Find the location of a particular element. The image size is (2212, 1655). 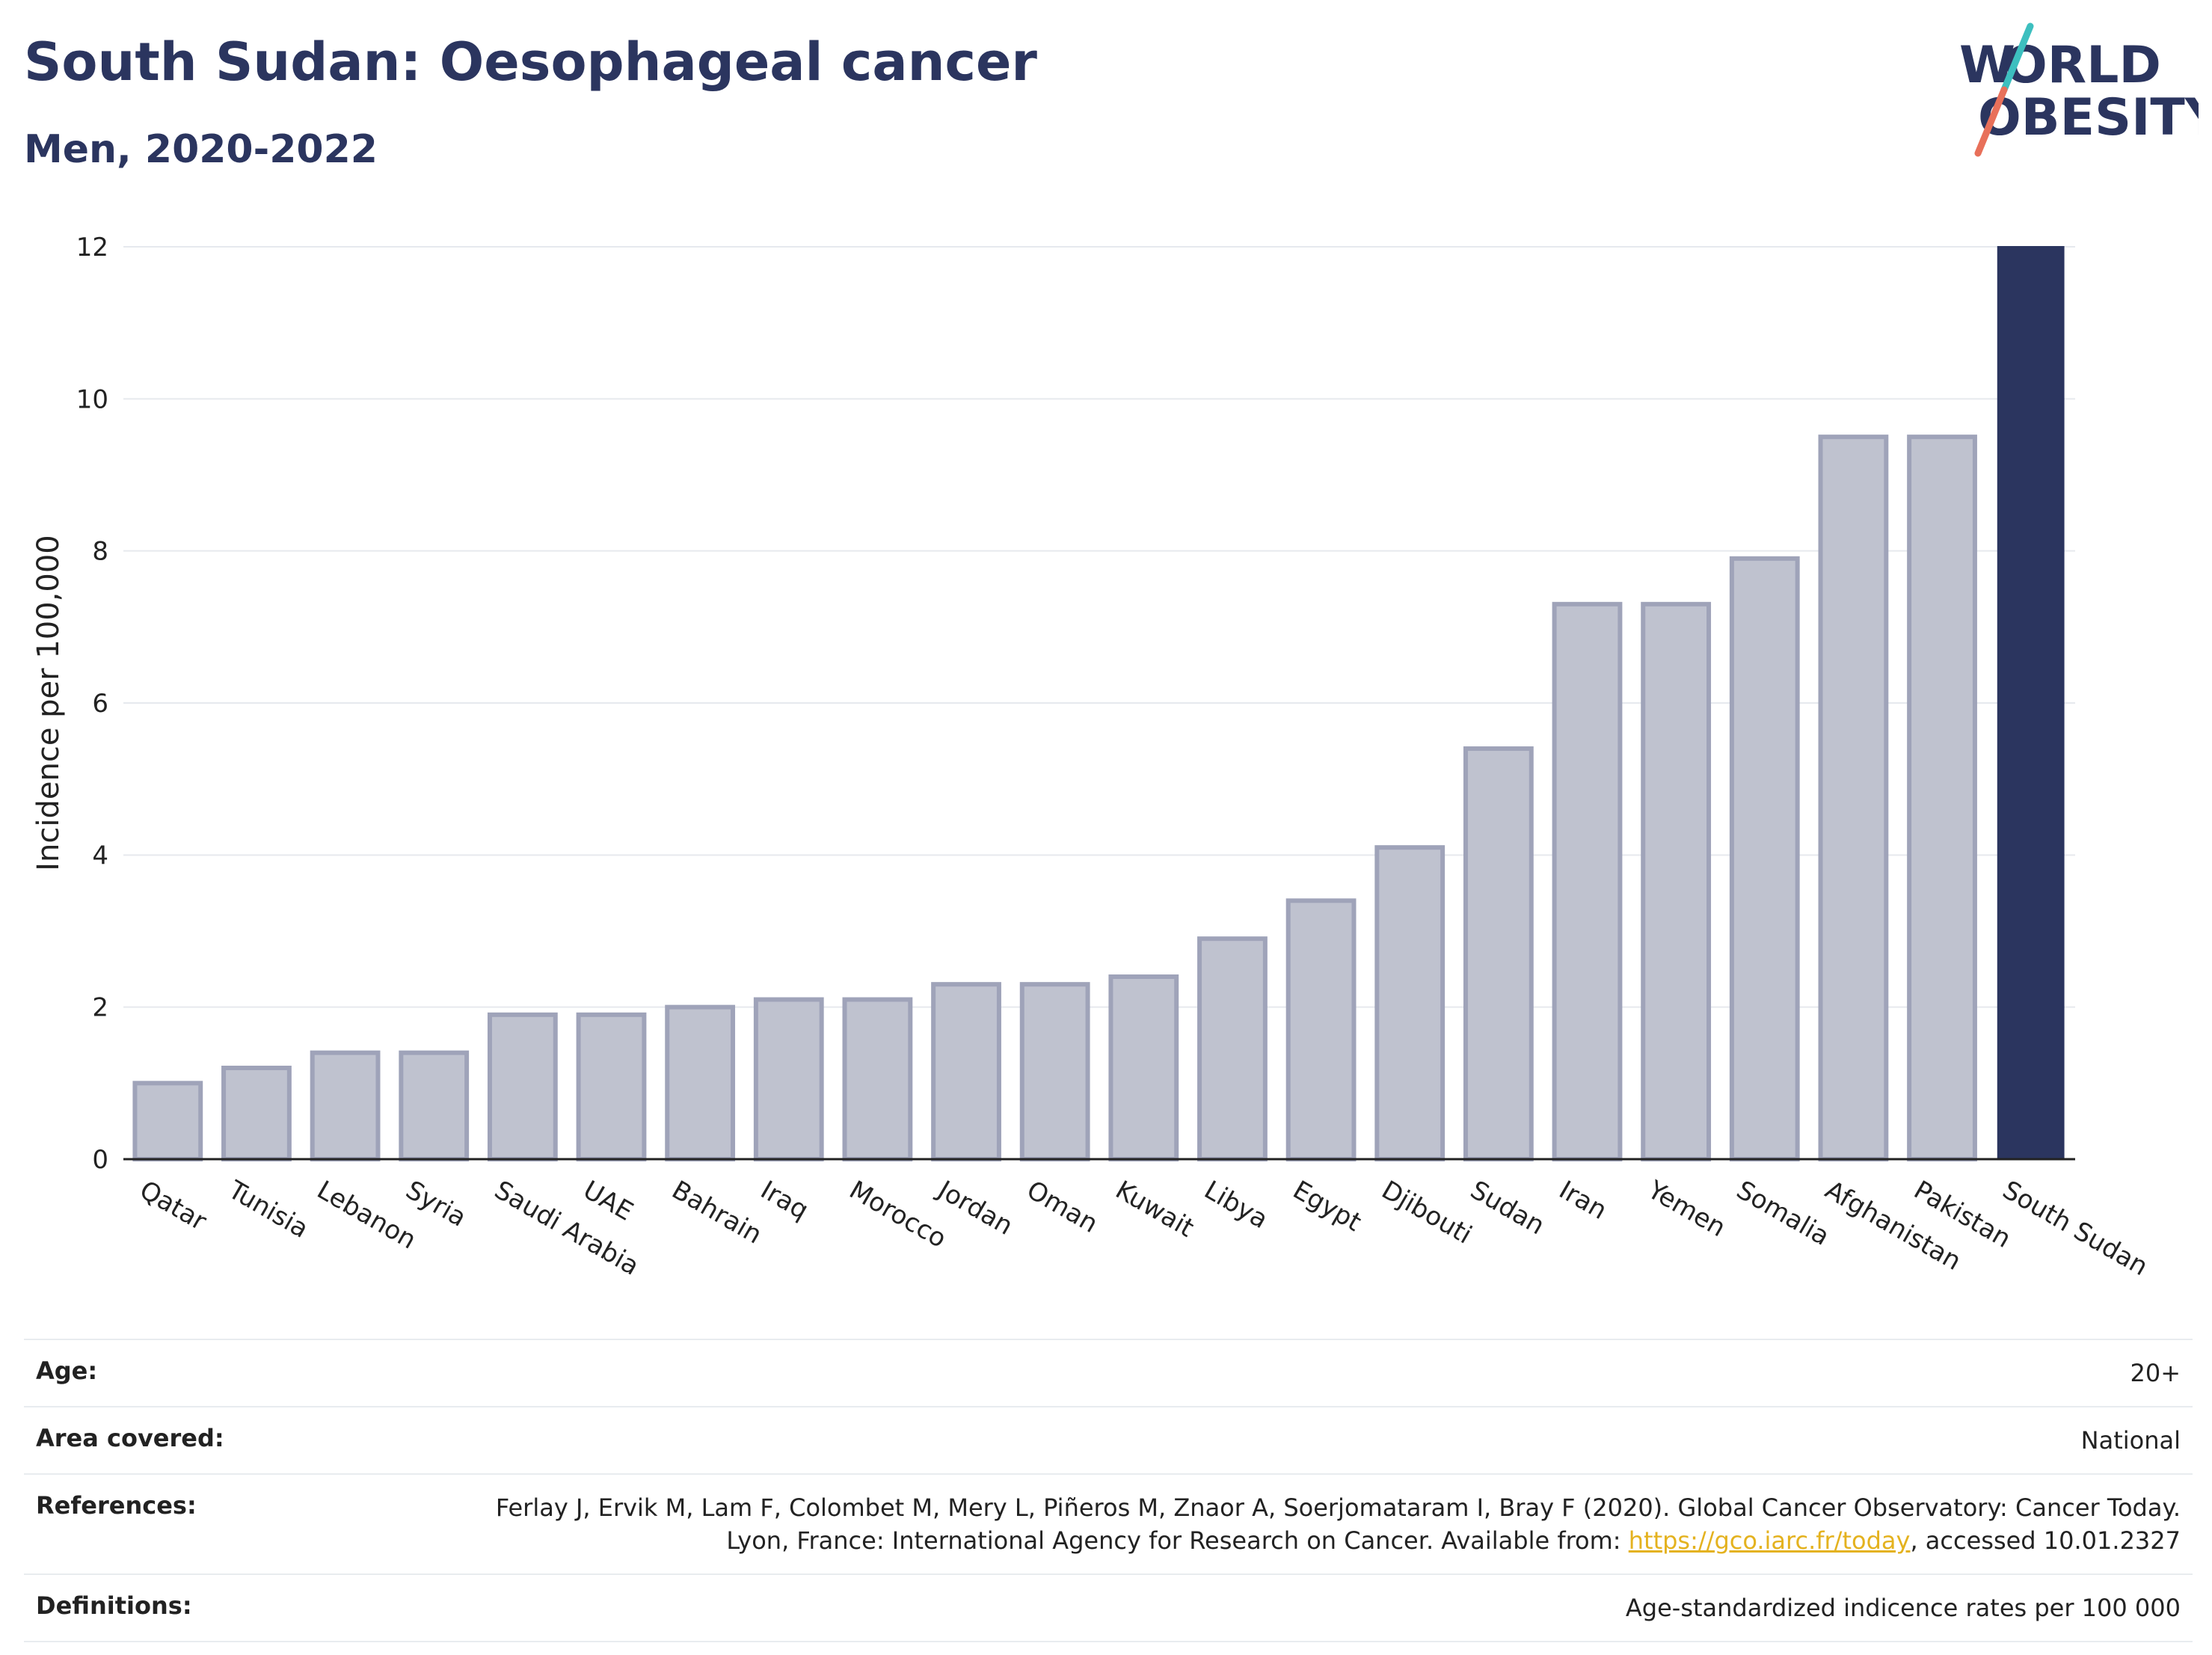

y-tick-label: 4 is located at coordinates (100, 856).